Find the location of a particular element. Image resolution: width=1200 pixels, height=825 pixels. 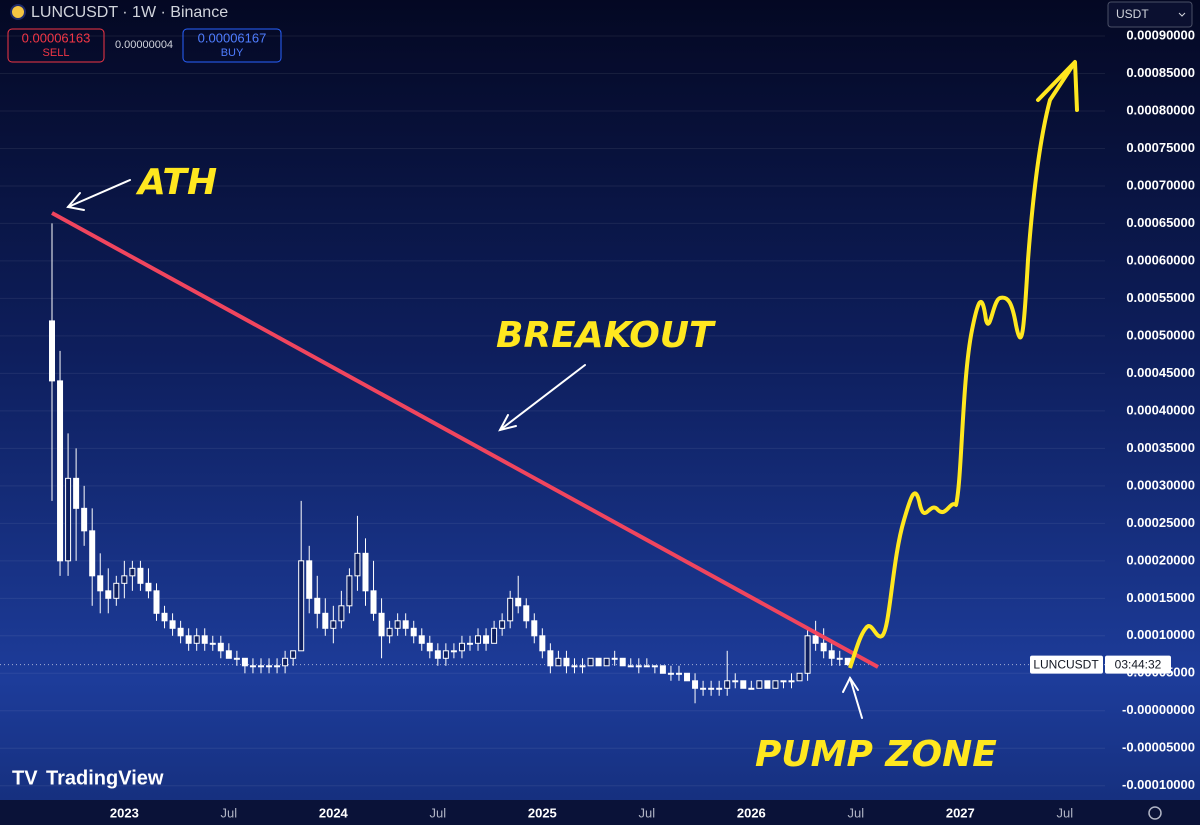

currency-label: USDT is located at coordinates (1132, 14).